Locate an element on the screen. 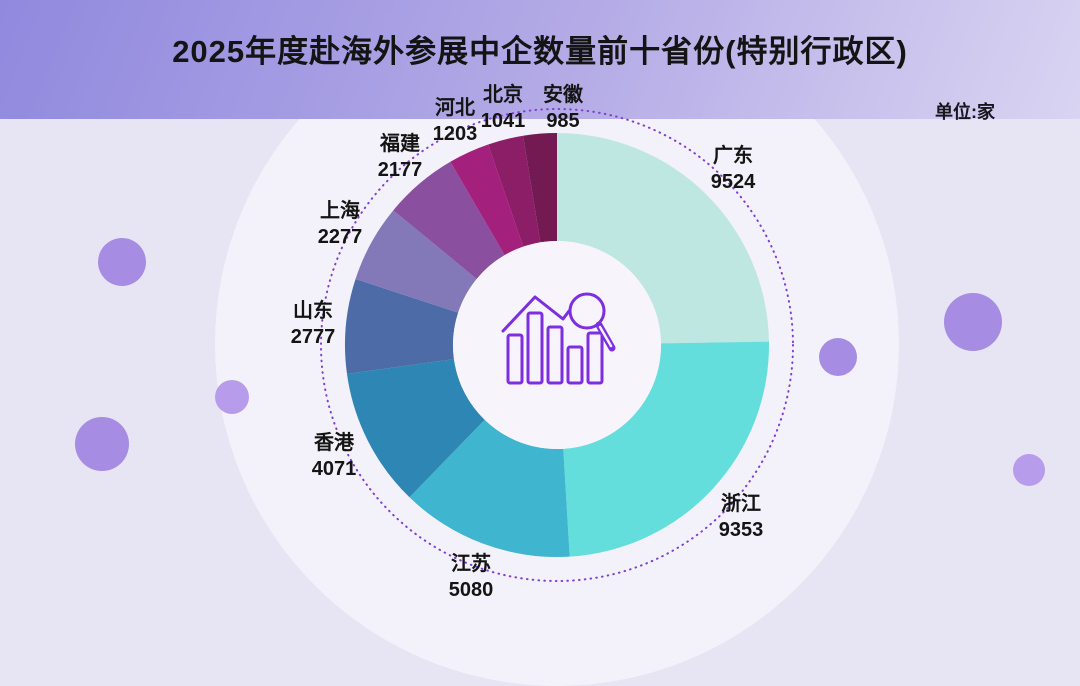 The width and height of the screenshot is (1080, 686). slice-value: 1203 is located at coordinates (455, 134).